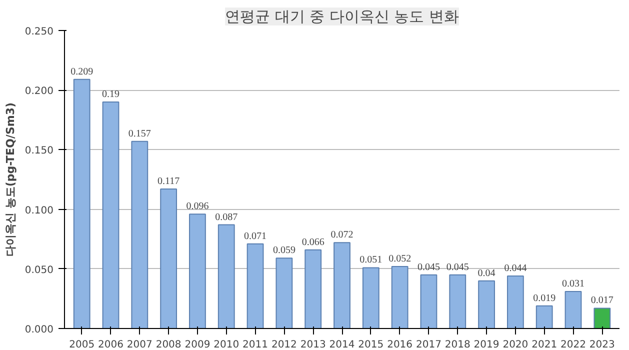 The width and height of the screenshot is (629, 350). I want to click on data-label: 0.071, so click(255, 236).